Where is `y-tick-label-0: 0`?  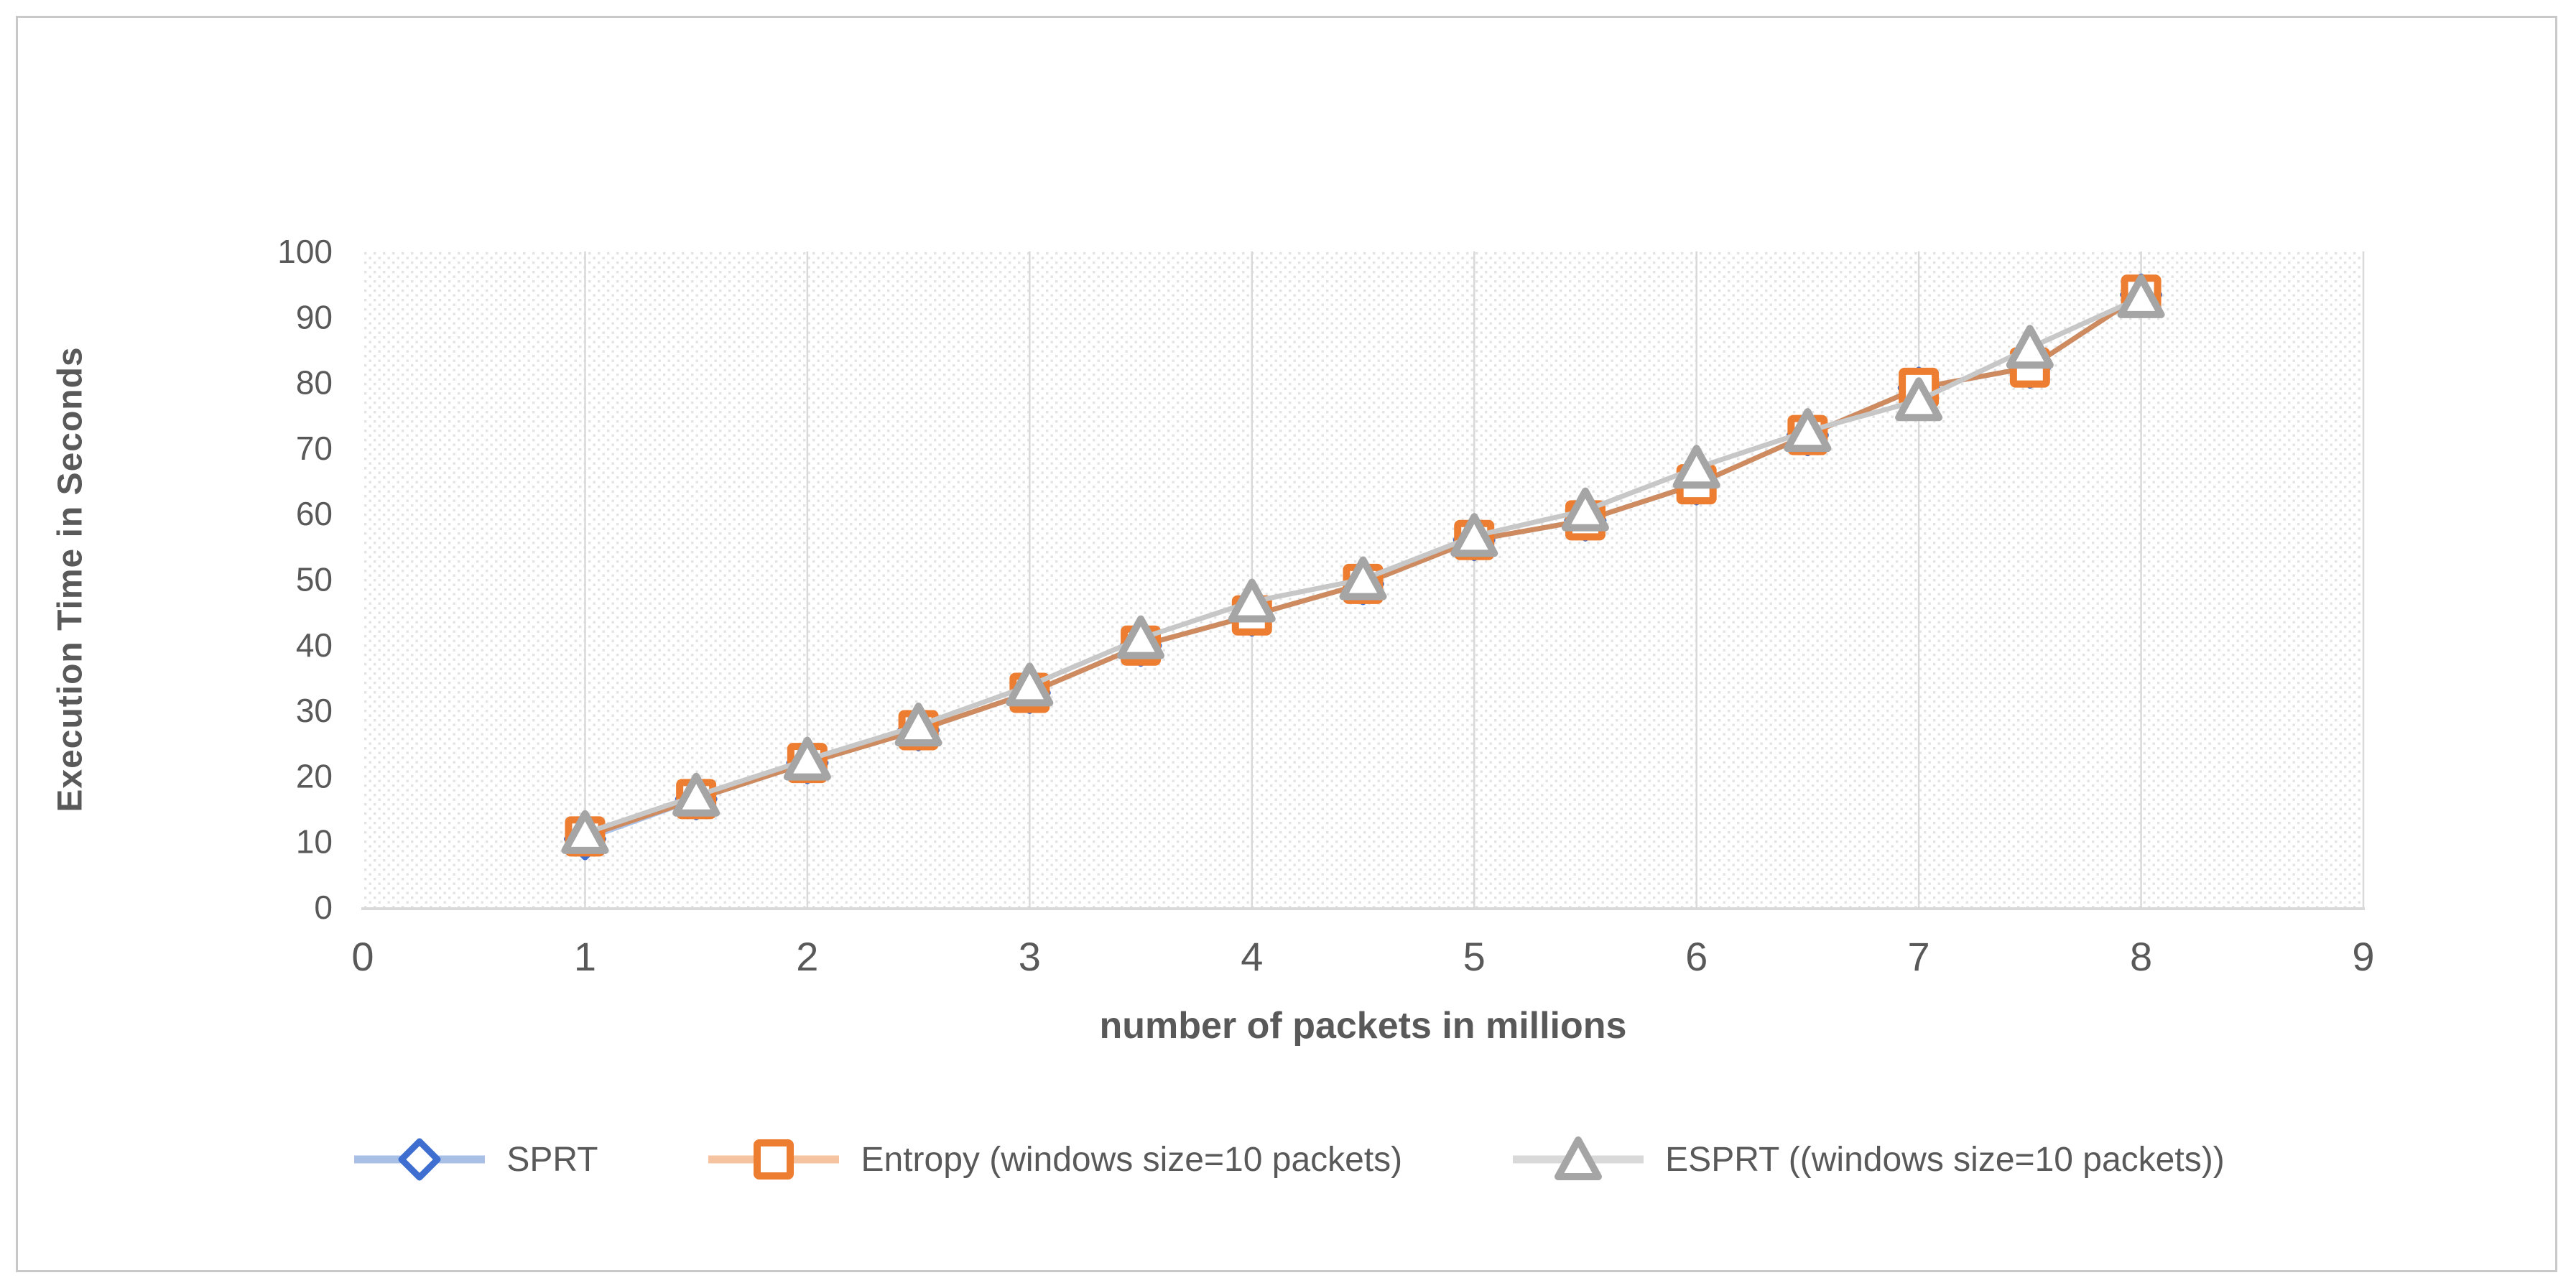 y-tick-label-0: 0 is located at coordinates (323, 907).